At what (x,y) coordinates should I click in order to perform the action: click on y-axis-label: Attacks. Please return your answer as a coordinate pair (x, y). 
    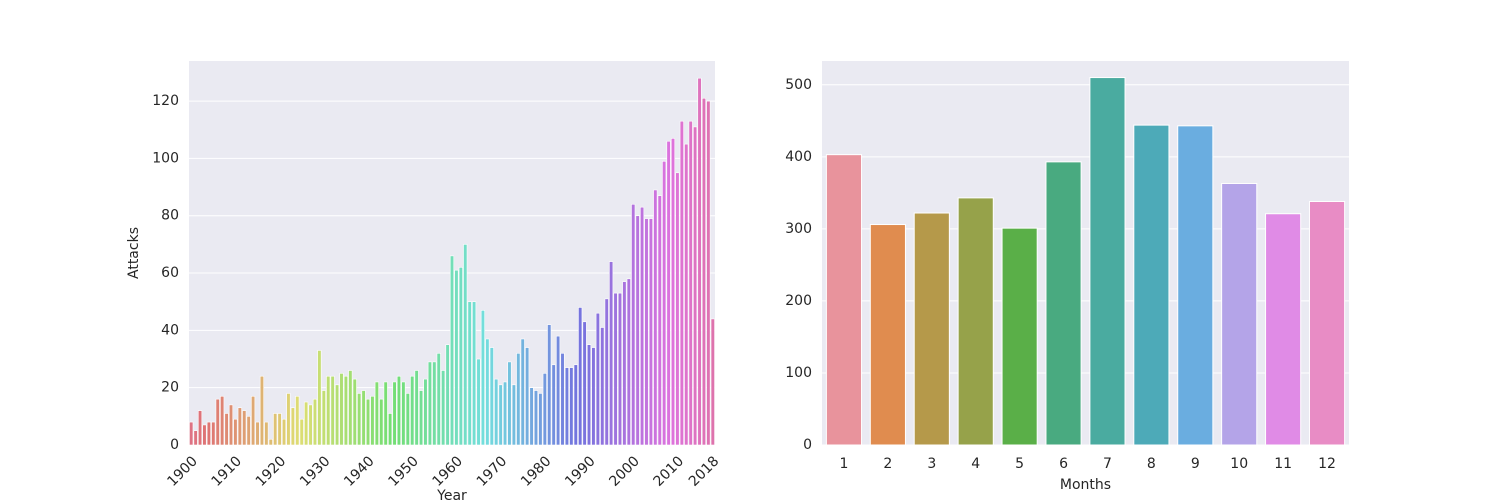
    Looking at the image, I should click on (134, 253).